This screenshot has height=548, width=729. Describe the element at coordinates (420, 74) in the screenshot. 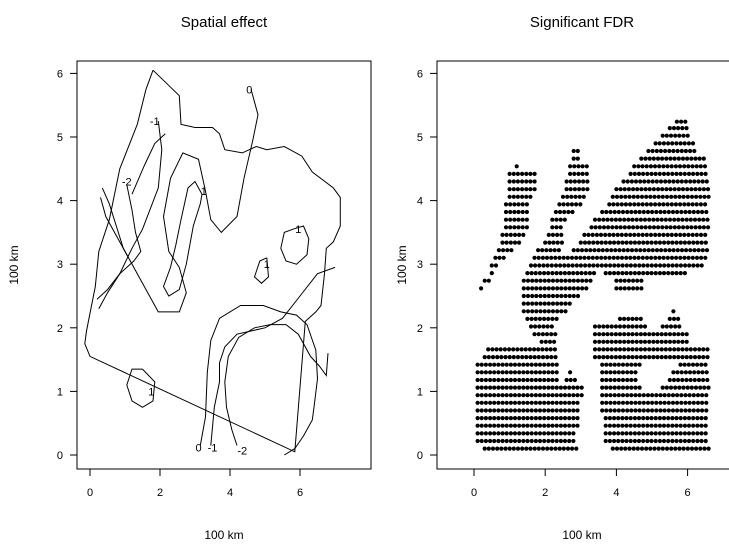

I see `y-tick-label: 6` at that location.